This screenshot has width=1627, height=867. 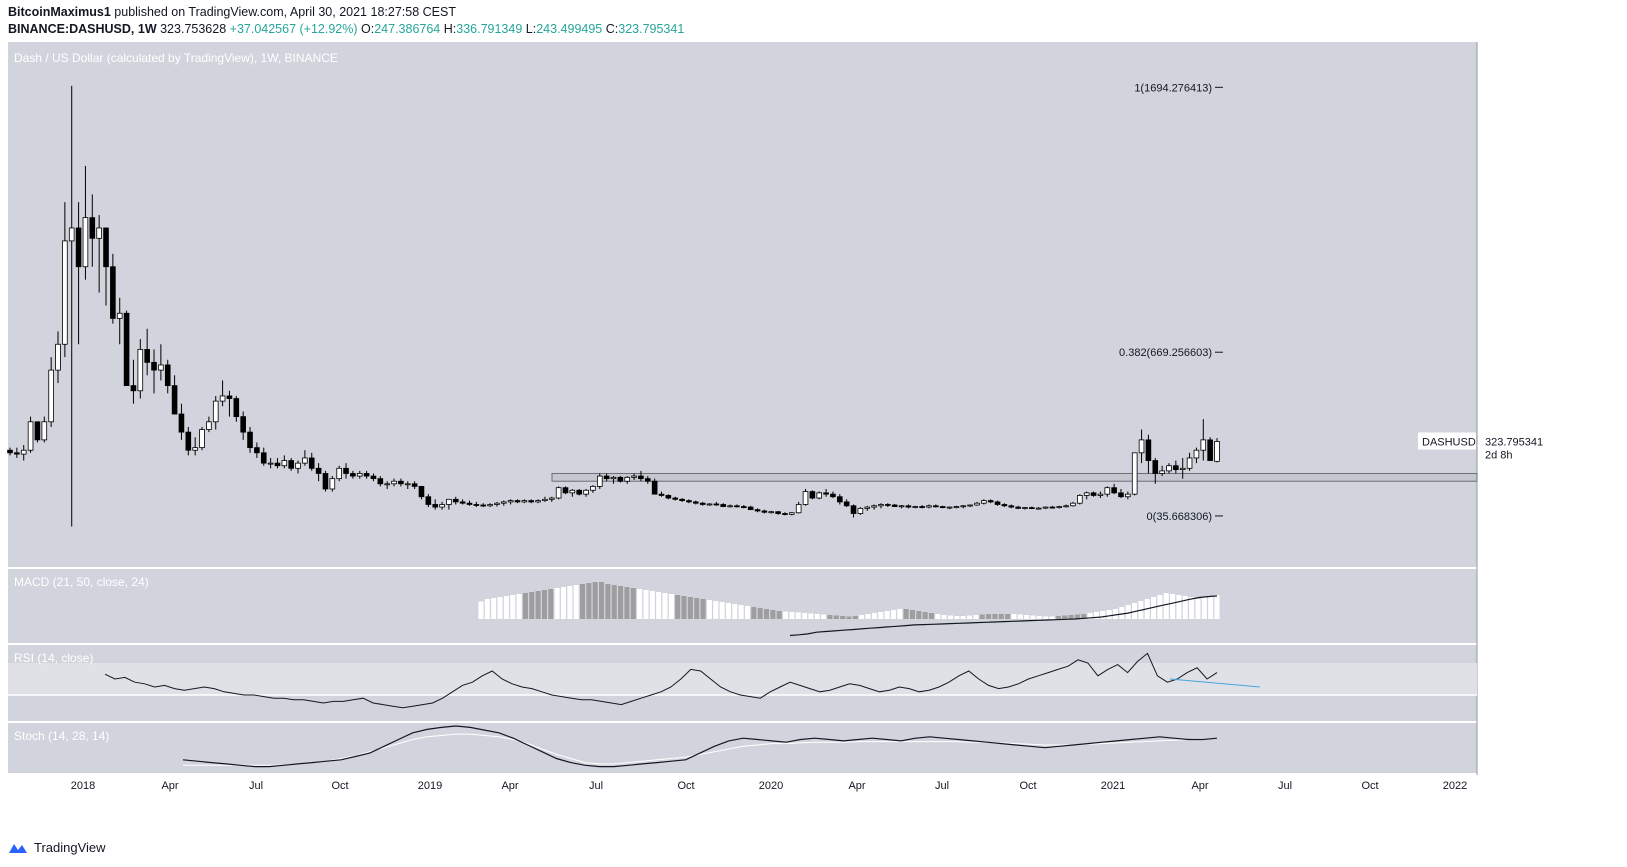 I want to click on price-tick-label: 0.000000, so click(x=1508, y=526).